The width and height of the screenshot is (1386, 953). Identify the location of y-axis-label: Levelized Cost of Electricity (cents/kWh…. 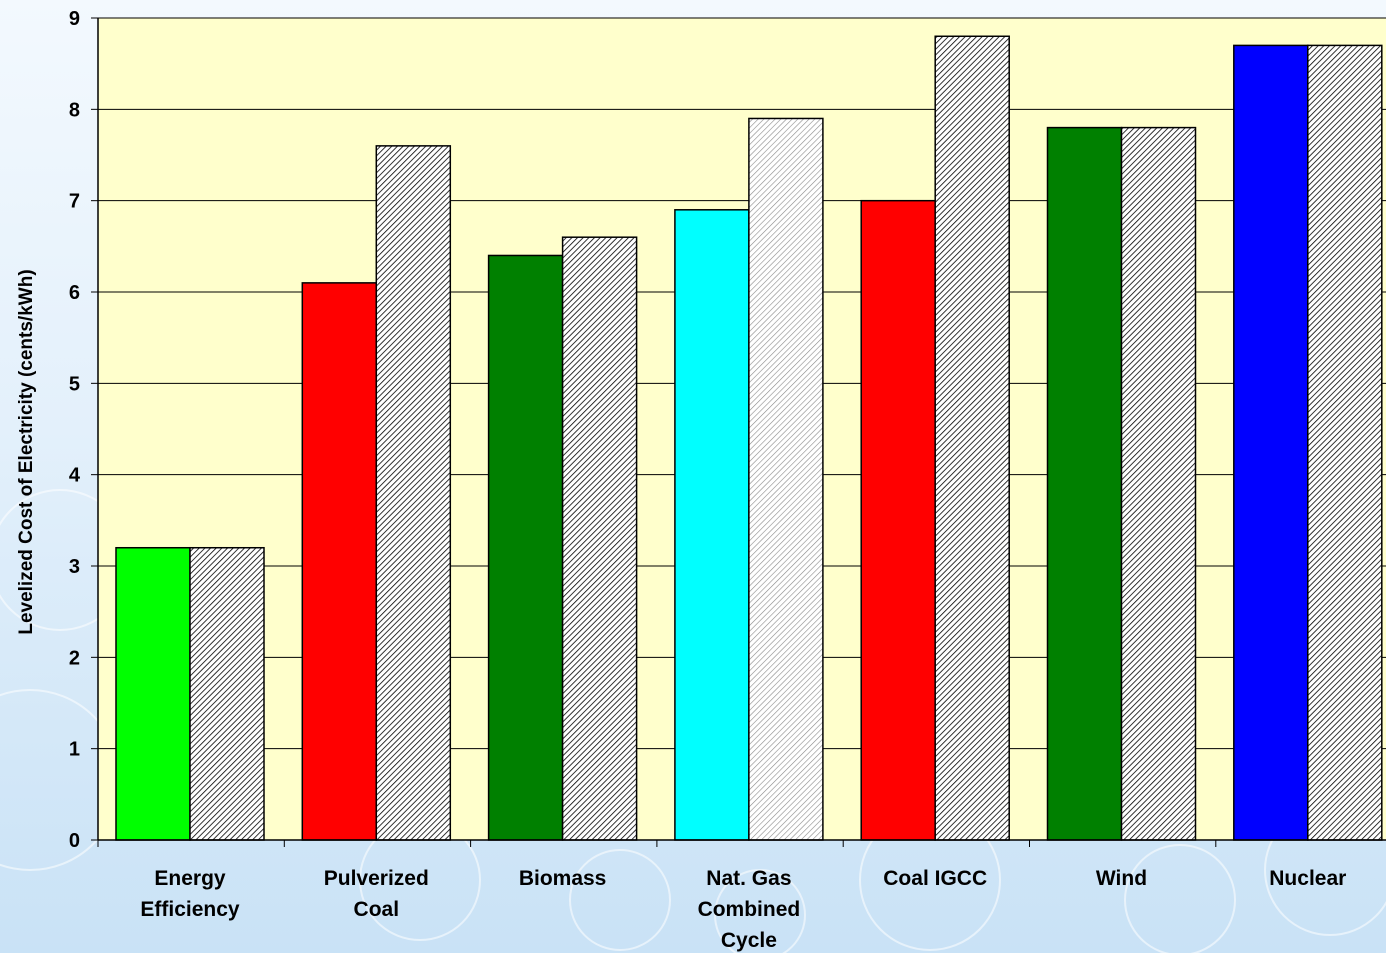
(26, 451).